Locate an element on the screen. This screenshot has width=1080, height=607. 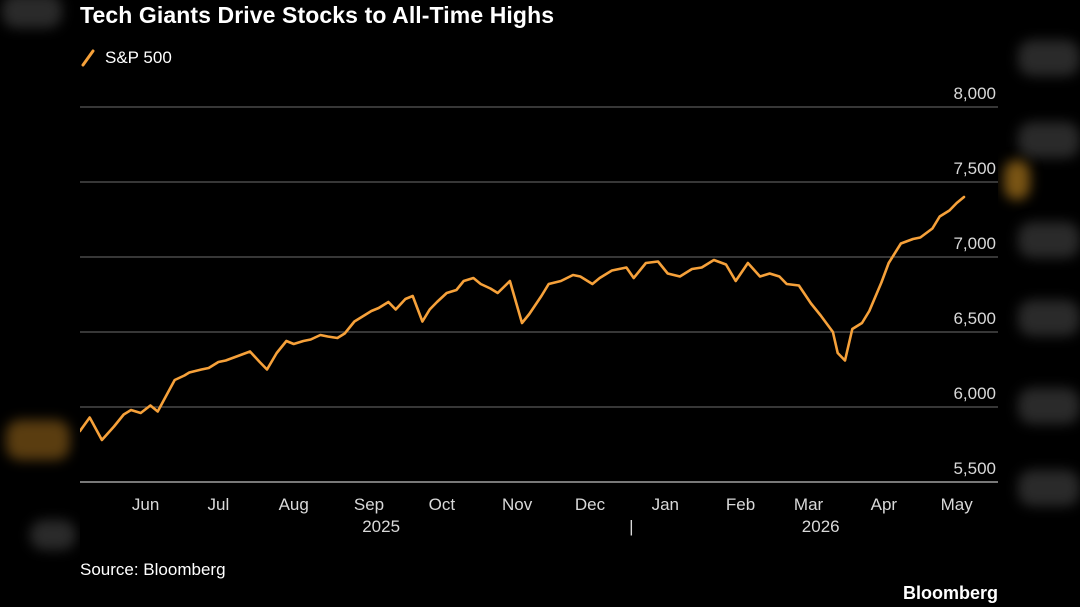
y-tick-label: 8,000 is located at coordinates (974, 93).